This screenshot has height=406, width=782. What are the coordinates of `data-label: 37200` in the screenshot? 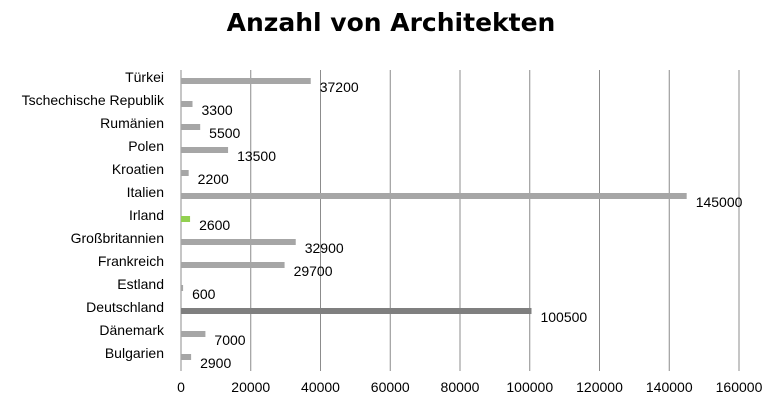 It's located at (339, 87).